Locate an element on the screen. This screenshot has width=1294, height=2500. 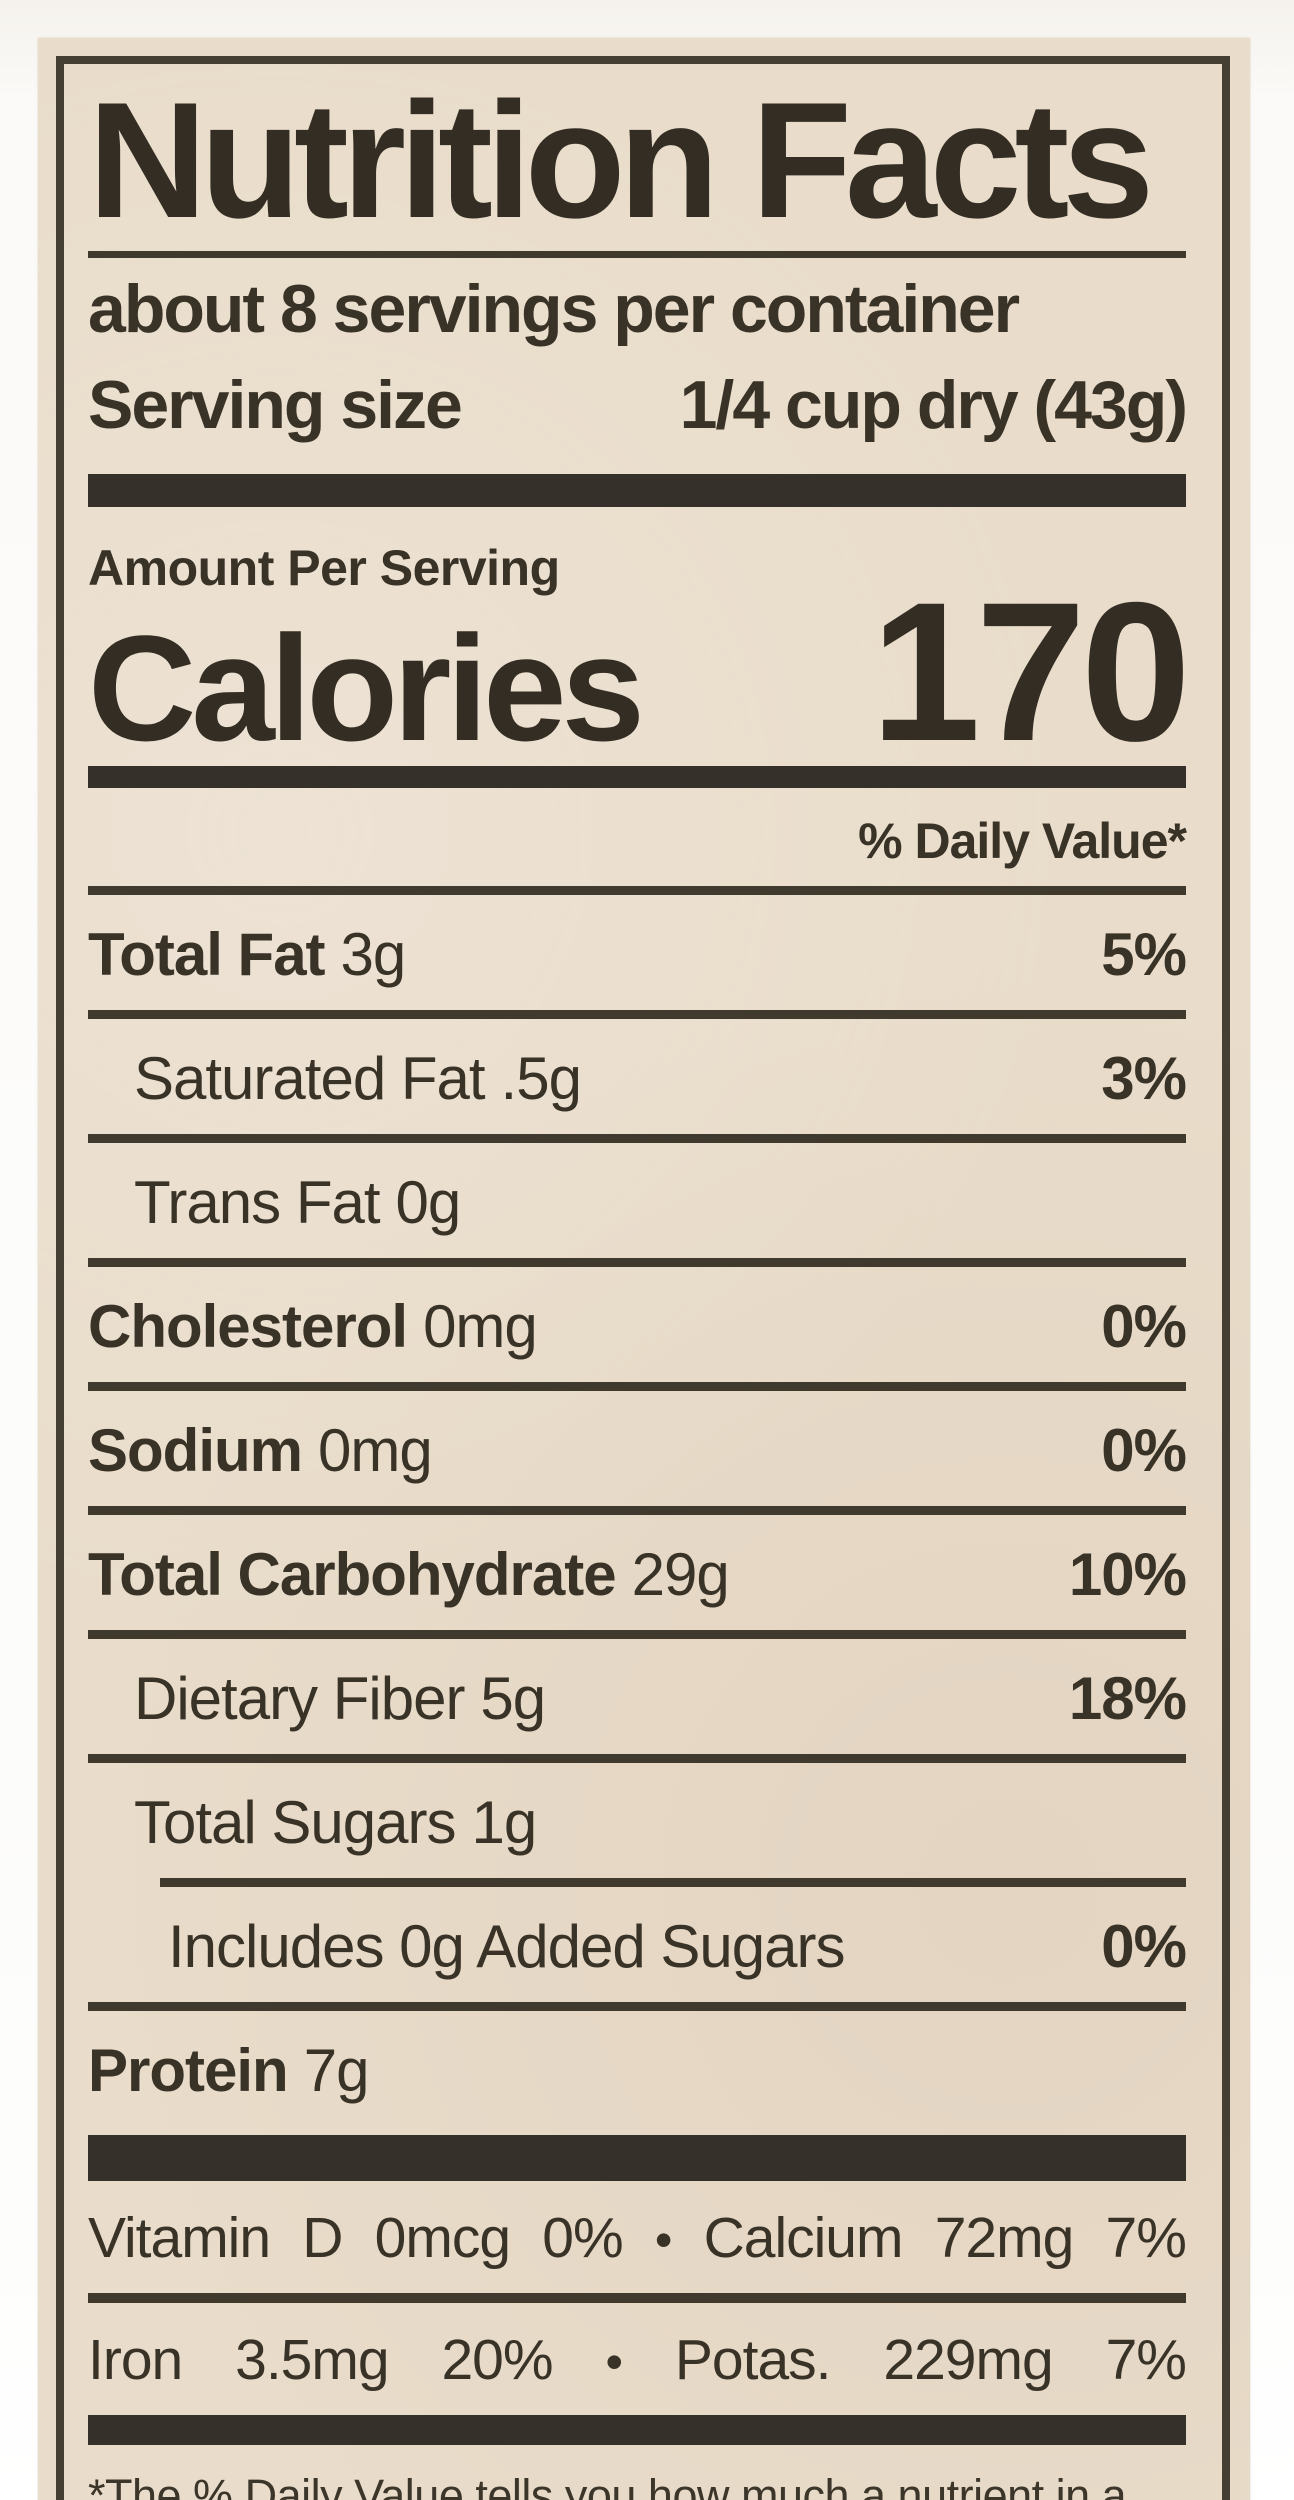
calories-label: Calories is located at coordinates (366, 687).